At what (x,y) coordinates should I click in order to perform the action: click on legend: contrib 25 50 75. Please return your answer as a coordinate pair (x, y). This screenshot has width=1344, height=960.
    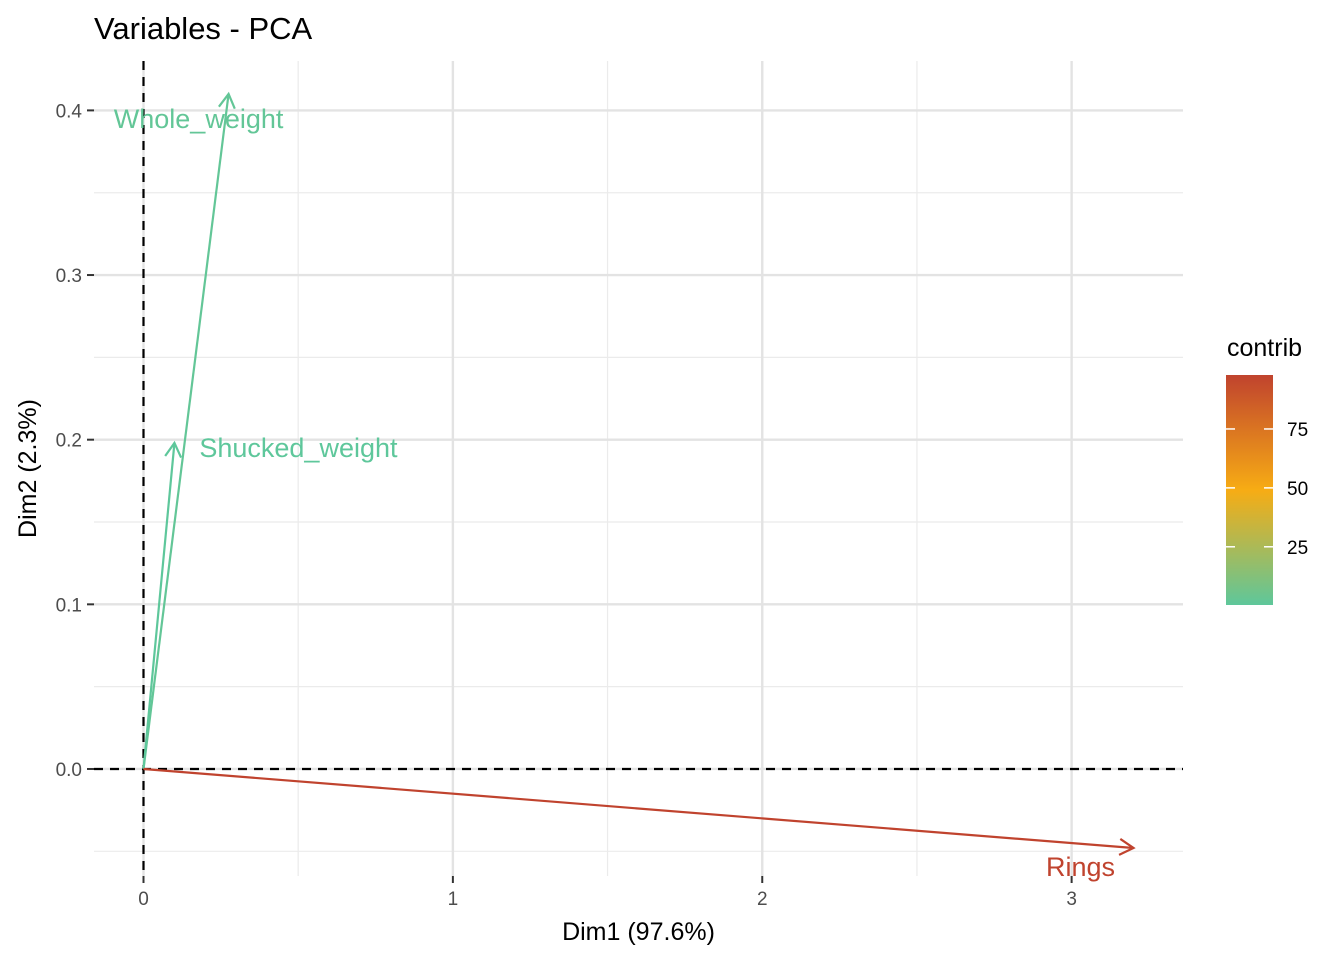
    Looking at the image, I should click on (1267, 469).